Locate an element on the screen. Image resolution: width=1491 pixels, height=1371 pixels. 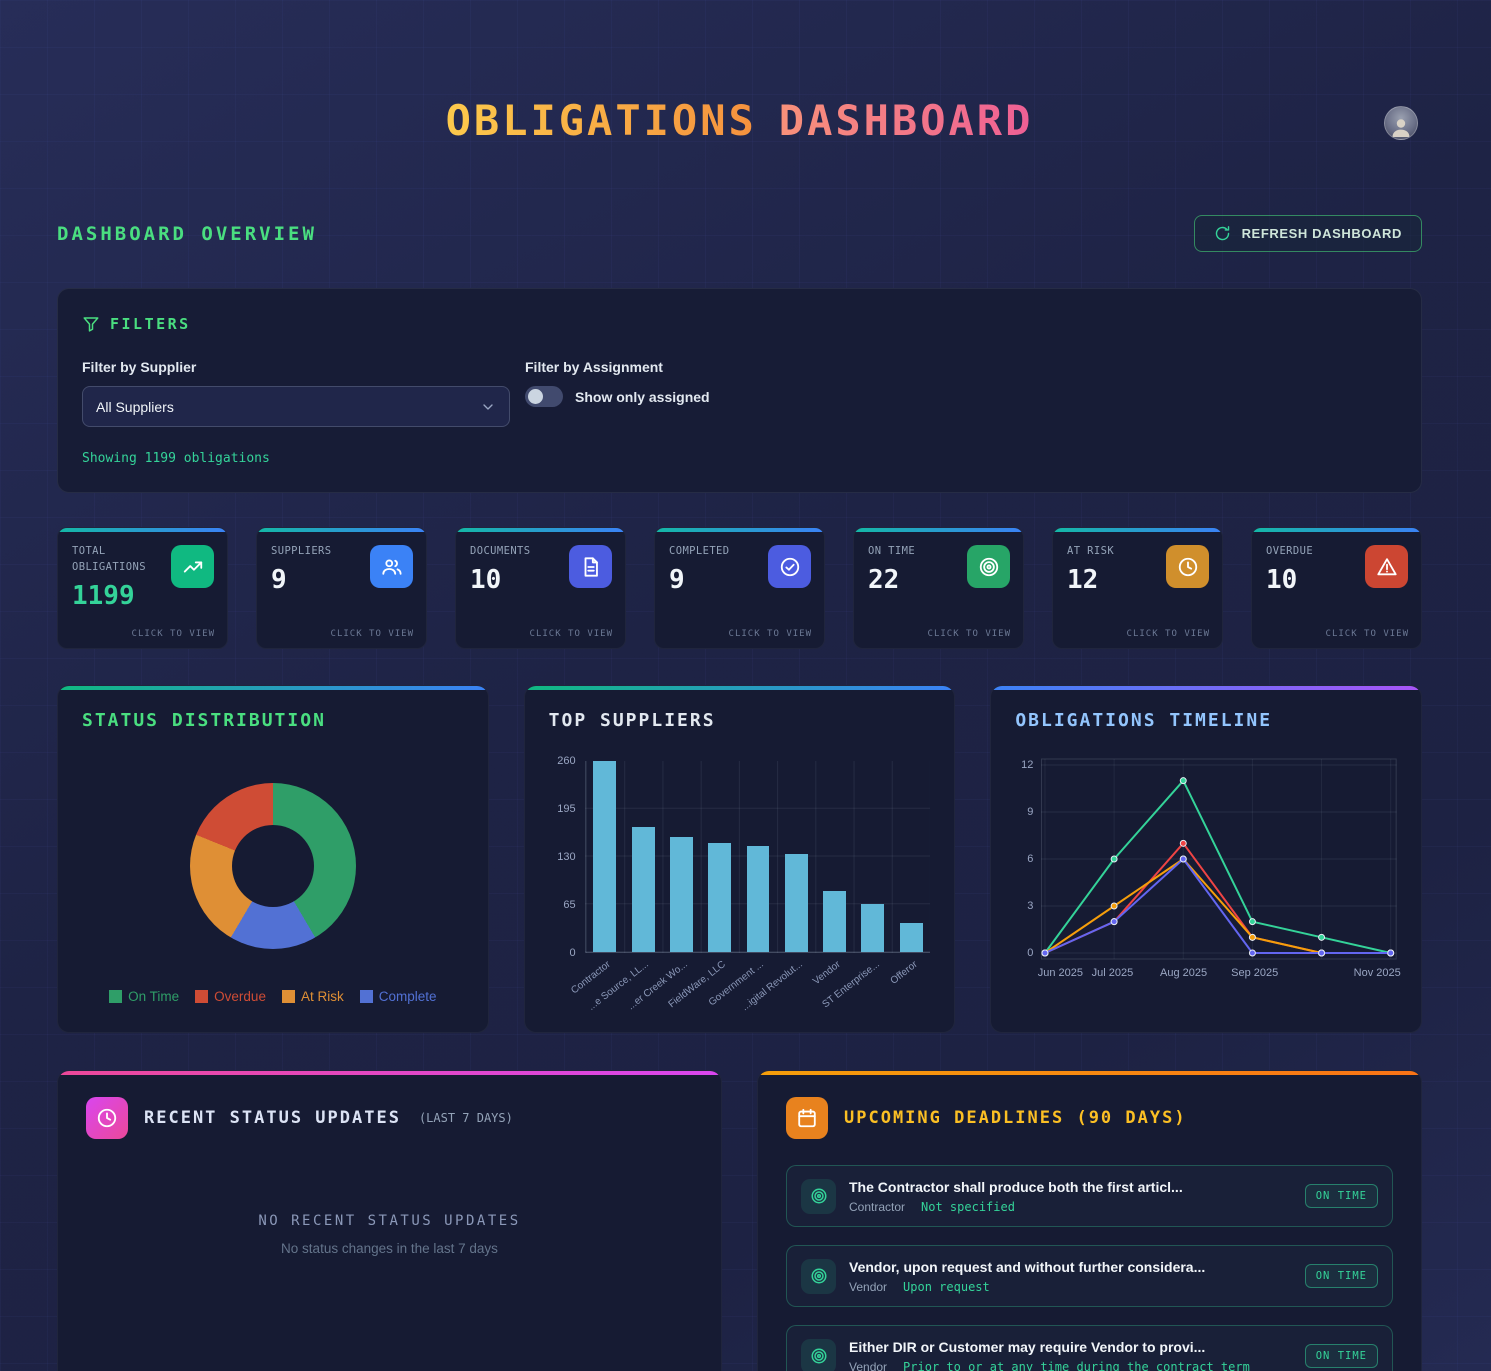
stat-label: COMPLETED is located at coordinates (699, 551).